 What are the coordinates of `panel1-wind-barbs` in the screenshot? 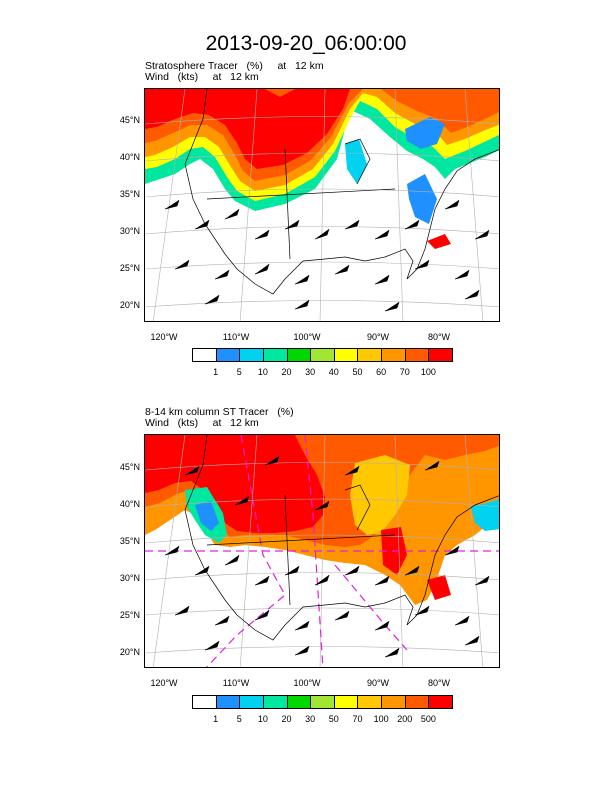 It's located at (327, 255).